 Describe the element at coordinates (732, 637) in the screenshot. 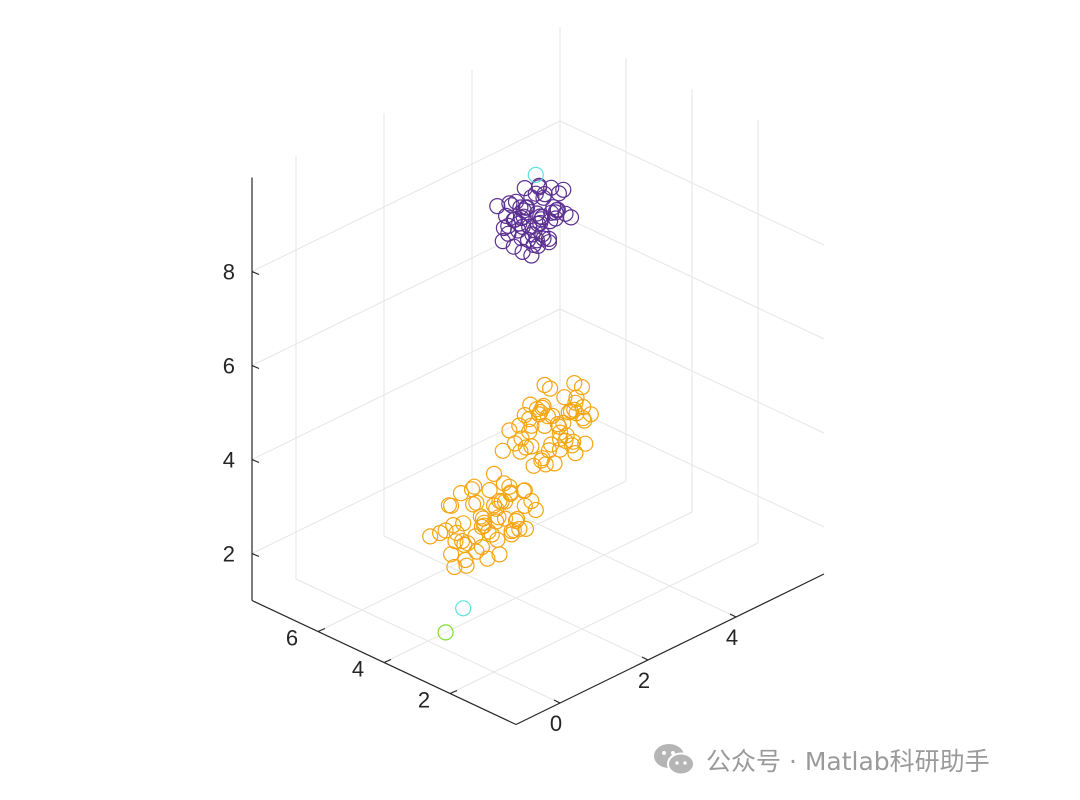

I see `x-tick-label: 4` at that location.